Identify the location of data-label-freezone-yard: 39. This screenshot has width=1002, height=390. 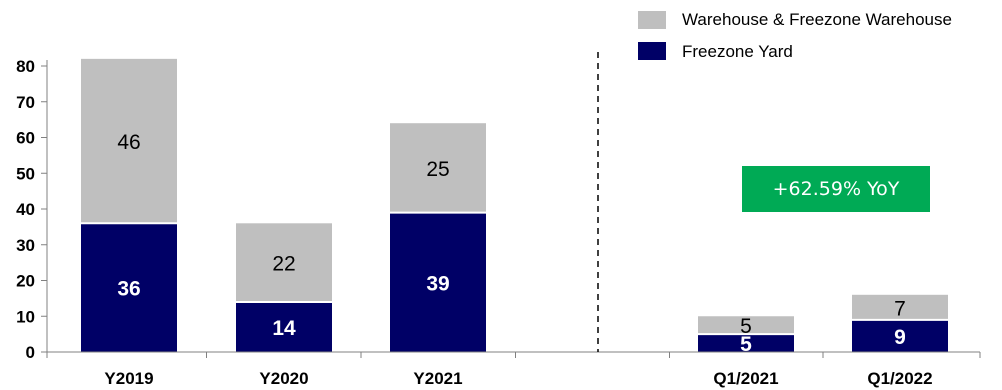
(437, 283).